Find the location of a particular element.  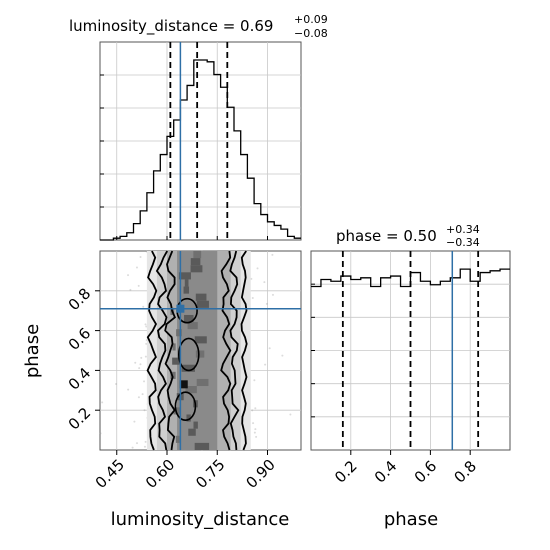

luminosity-distance-title-upper: +0.09 is located at coordinates (311, 19).